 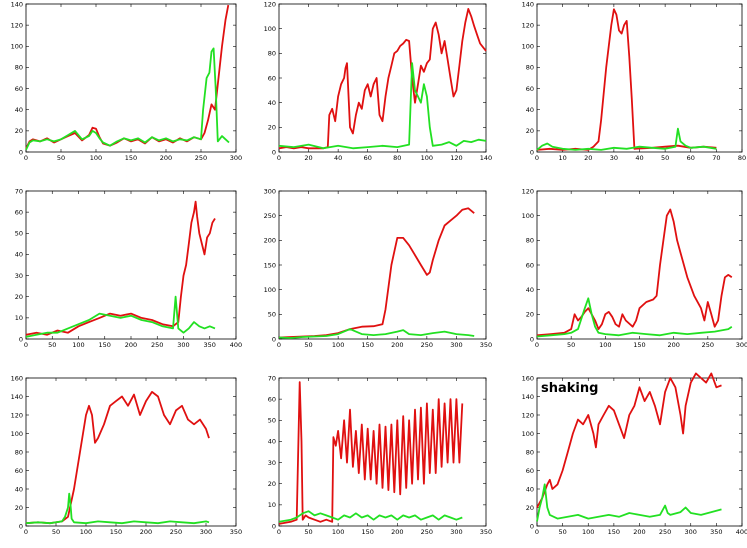 I want to click on x-tick-label: 80, so click(x=397, y=158).